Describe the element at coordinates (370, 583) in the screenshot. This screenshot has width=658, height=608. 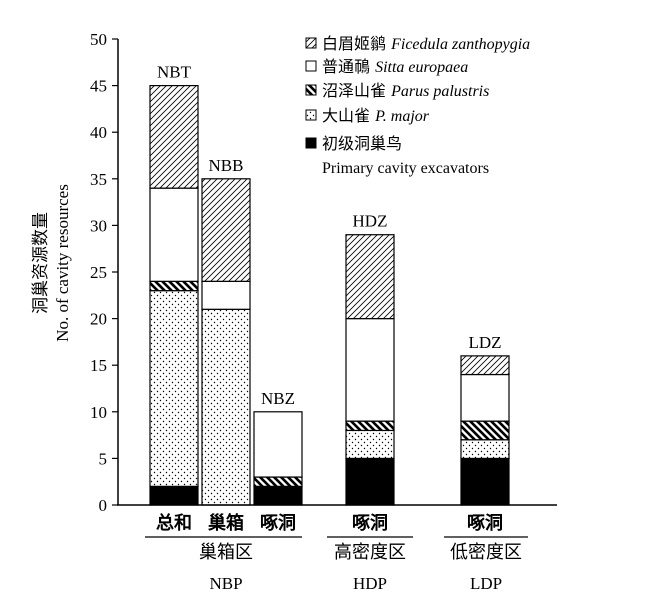
I see `group-label-en: HDP` at that location.